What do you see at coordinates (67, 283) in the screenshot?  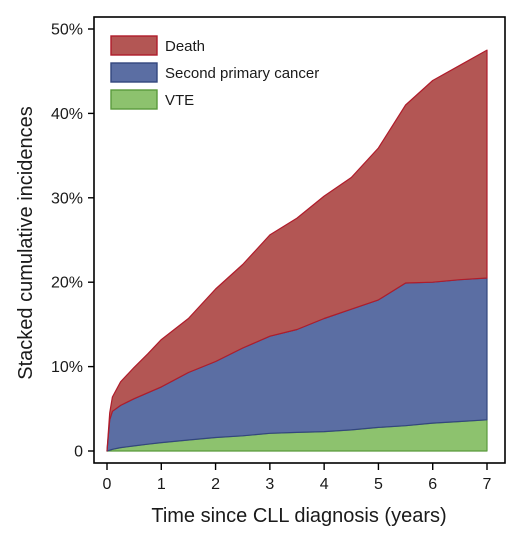 I see `y-tick-label: 20%` at bounding box center [67, 283].